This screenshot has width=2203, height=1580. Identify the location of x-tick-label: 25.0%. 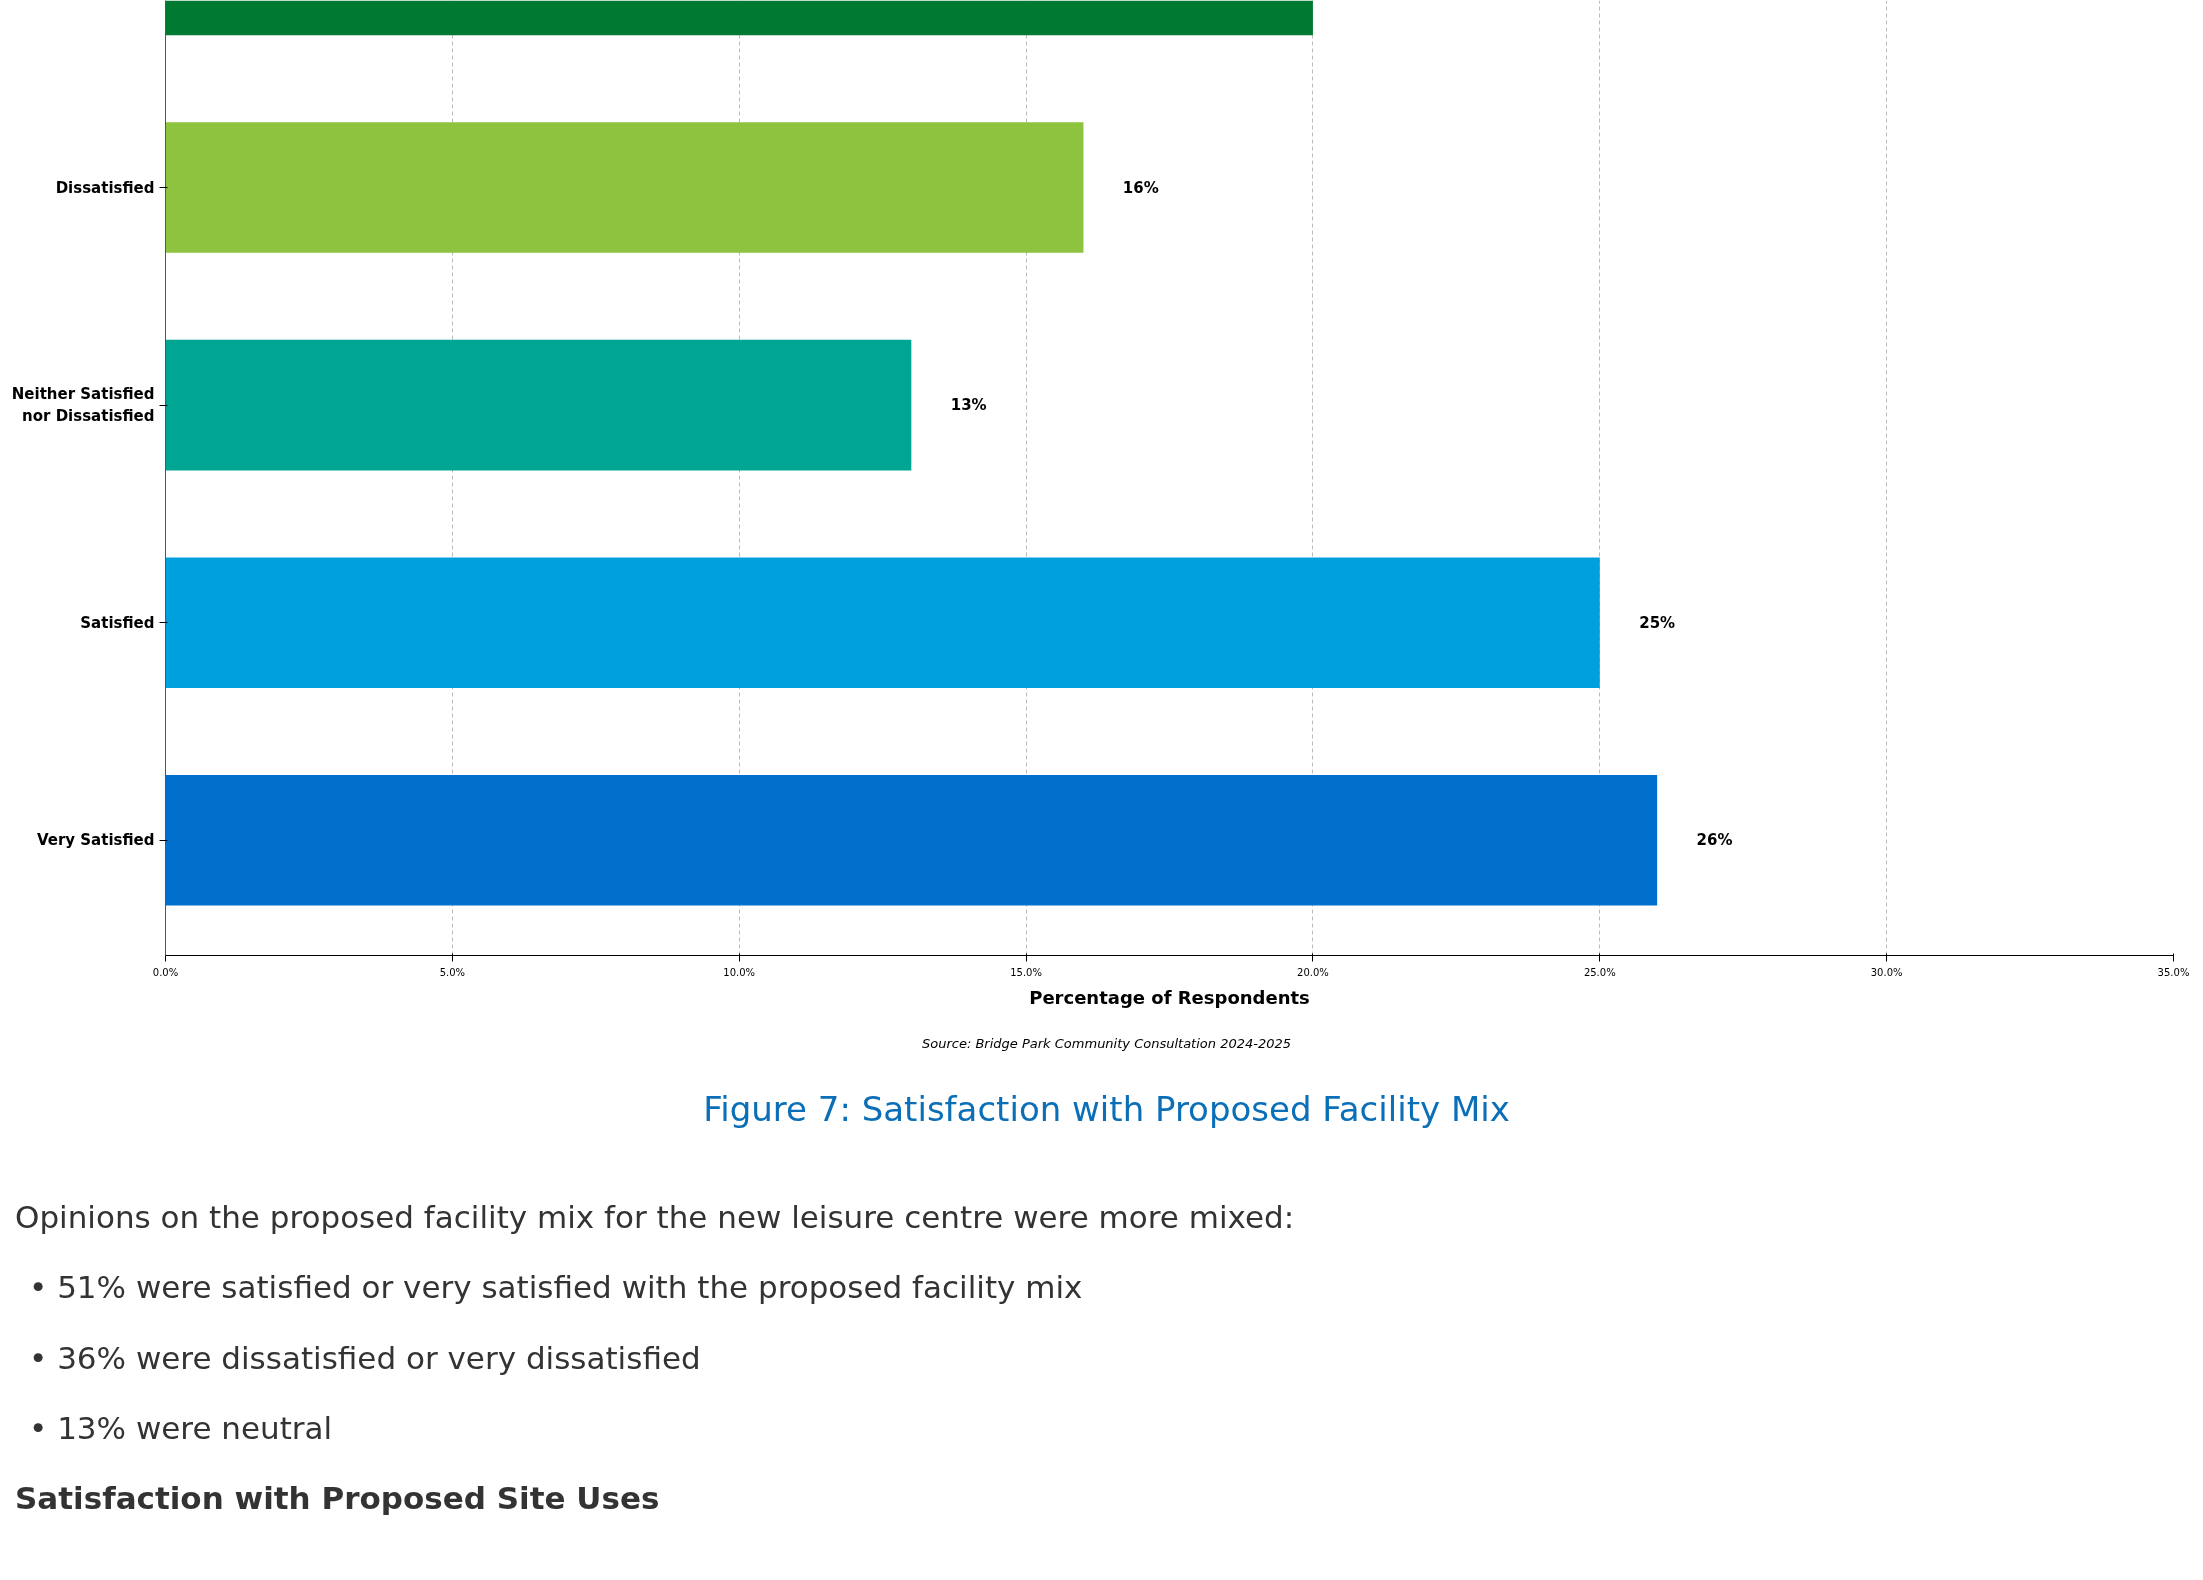
(1599, 972).